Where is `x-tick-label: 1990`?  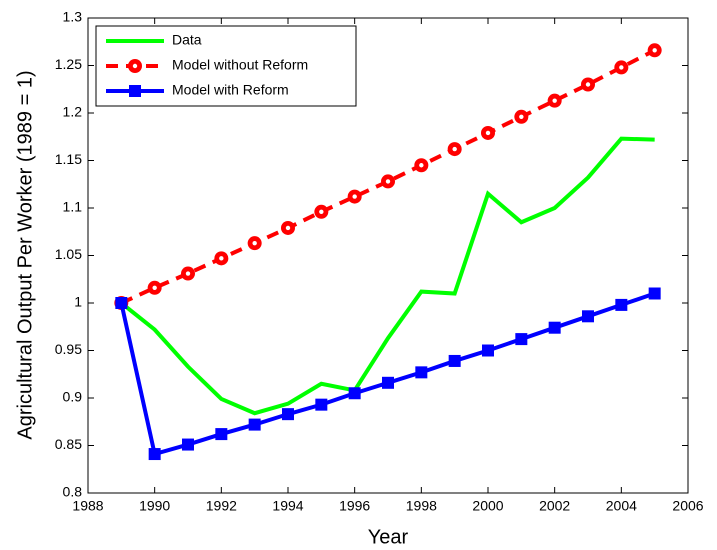 x-tick-label: 1990 is located at coordinates (154, 506).